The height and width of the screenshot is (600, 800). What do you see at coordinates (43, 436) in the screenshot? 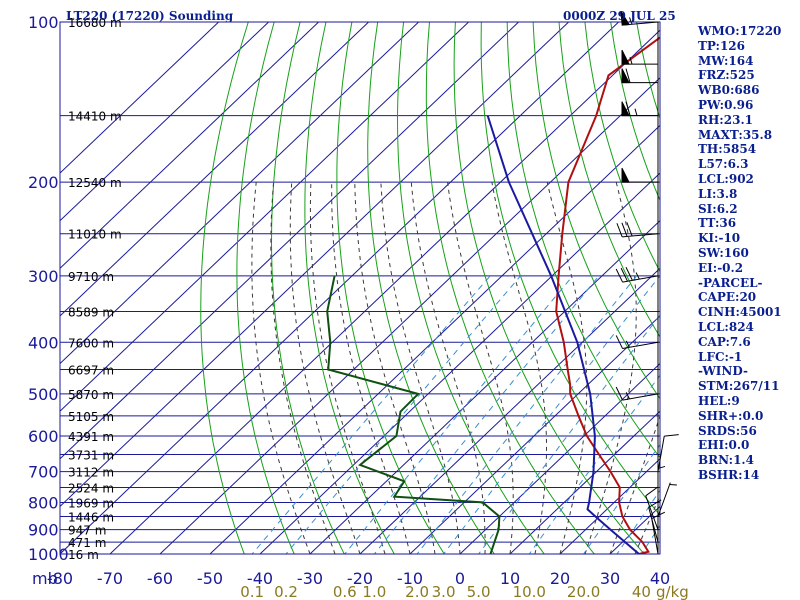
I see `pressure-tick-label: 600` at bounding box center [43, 436].